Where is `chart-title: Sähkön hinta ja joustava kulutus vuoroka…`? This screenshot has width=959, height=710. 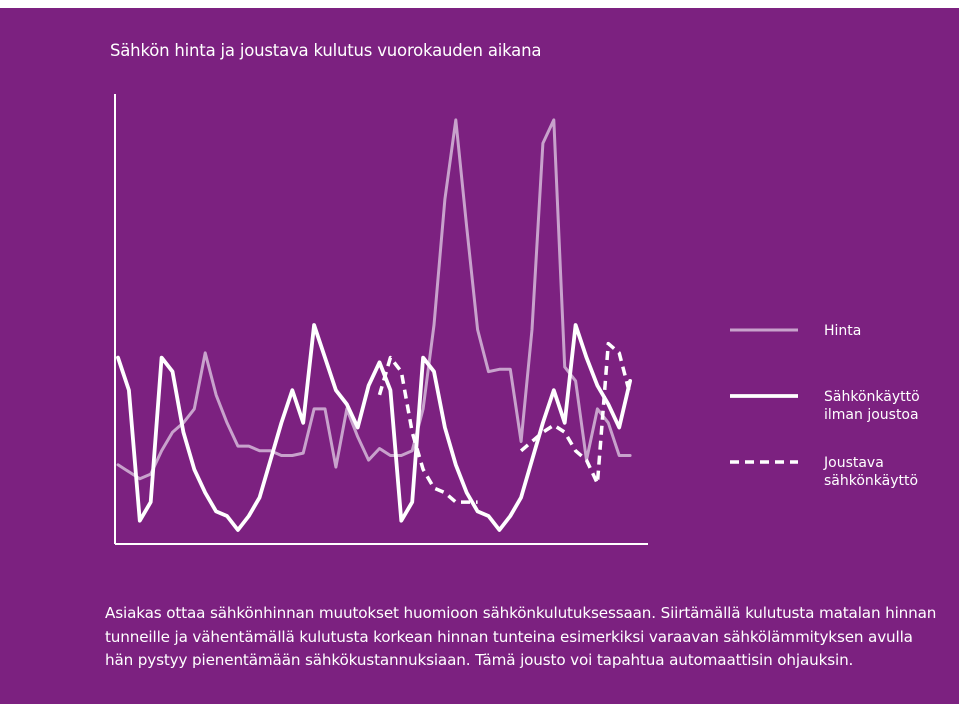 chart-title: Sähkön hinta ja joustava kulutus vuoroka… is located at coordinates (326, 50).